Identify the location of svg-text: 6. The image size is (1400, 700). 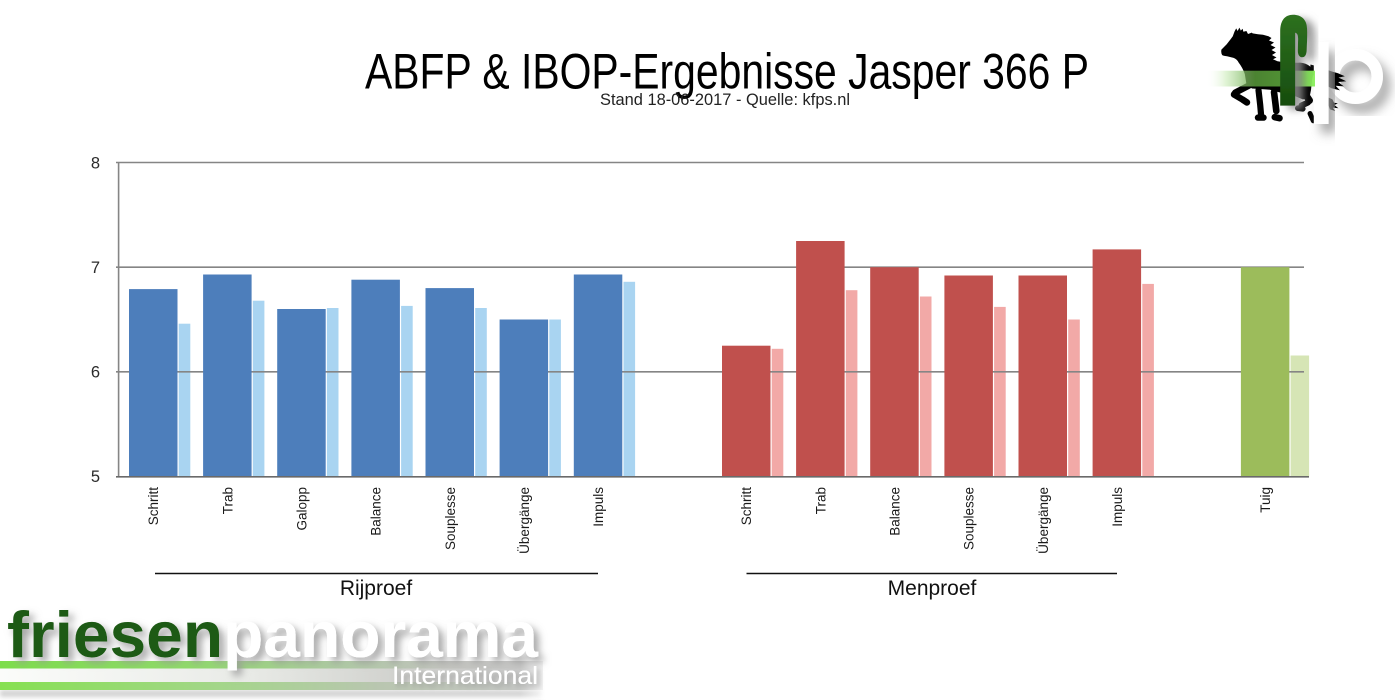
(95, 373).